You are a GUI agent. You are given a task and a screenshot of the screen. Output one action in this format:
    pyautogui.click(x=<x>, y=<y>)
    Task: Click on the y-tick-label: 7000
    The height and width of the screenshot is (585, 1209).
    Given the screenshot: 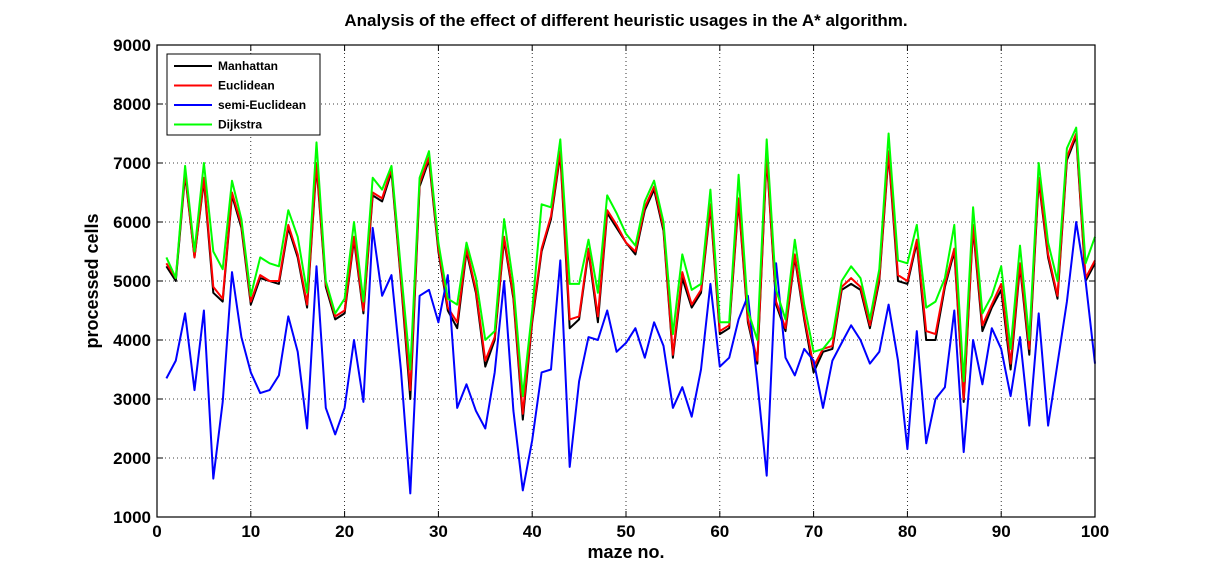 What is the action you would take?
    pyautogui.click(x=132, y=163)
    